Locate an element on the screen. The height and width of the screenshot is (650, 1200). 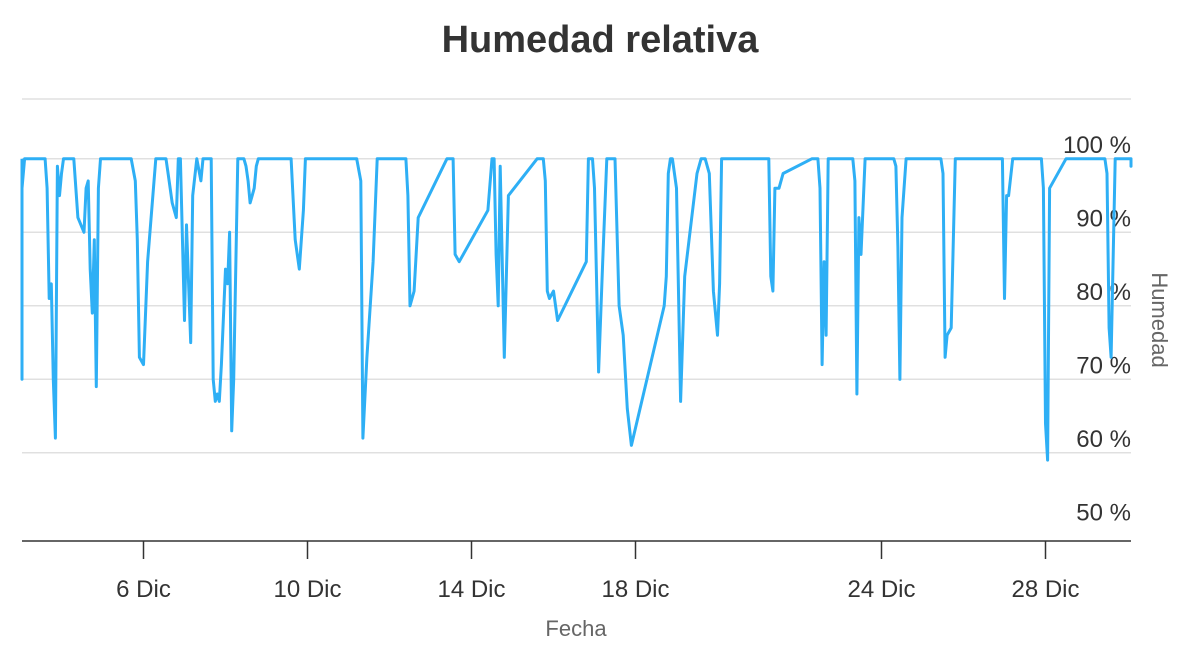
y-tick-label: 50 % is located at coordinates (1103, 512).